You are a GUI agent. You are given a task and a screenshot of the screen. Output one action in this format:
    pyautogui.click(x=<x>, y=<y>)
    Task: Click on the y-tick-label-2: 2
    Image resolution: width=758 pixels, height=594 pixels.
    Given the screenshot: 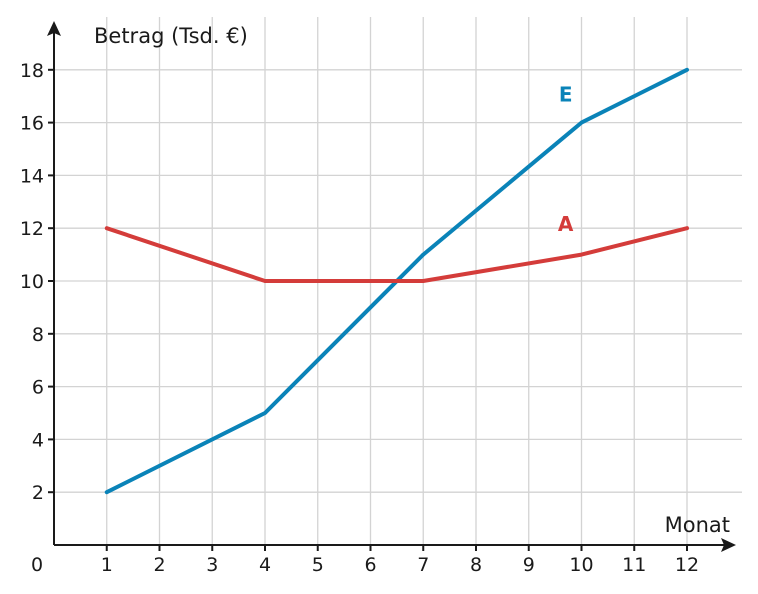 What is the action you would take?
    pyautogui.click(x=38, y=493)
    